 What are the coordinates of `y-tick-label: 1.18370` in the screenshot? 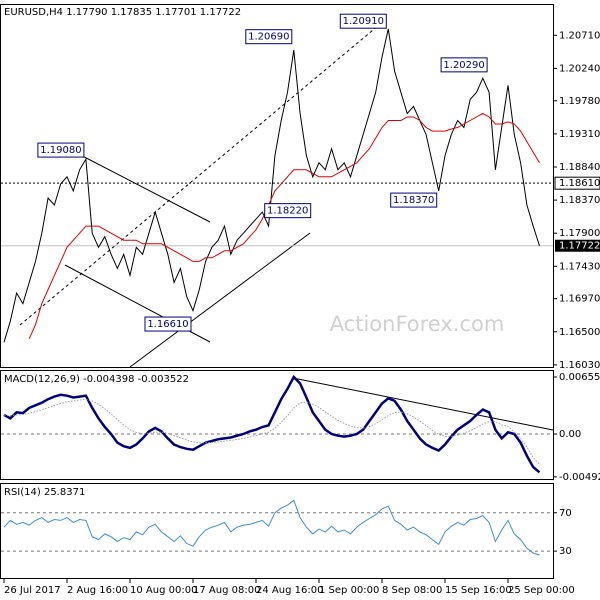 It's located at (579, 200).